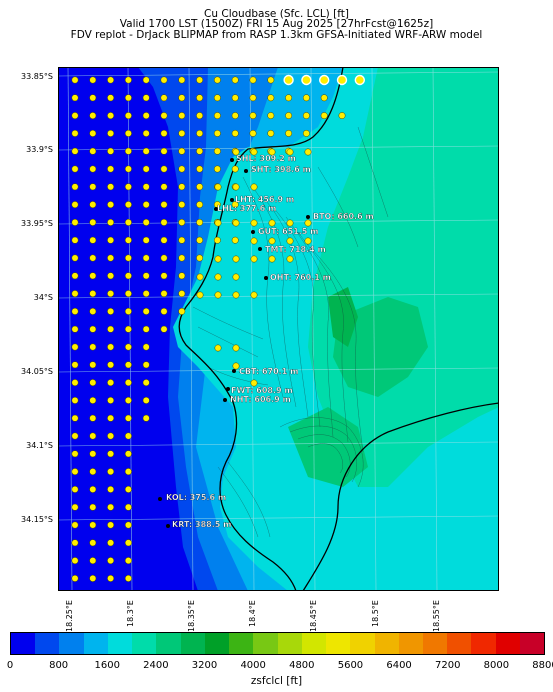  What do you see at coordinates (375, 613) in the screenshot?
I see `lon-label-18-5: 18.5°E` at bounding box center [375, 613].